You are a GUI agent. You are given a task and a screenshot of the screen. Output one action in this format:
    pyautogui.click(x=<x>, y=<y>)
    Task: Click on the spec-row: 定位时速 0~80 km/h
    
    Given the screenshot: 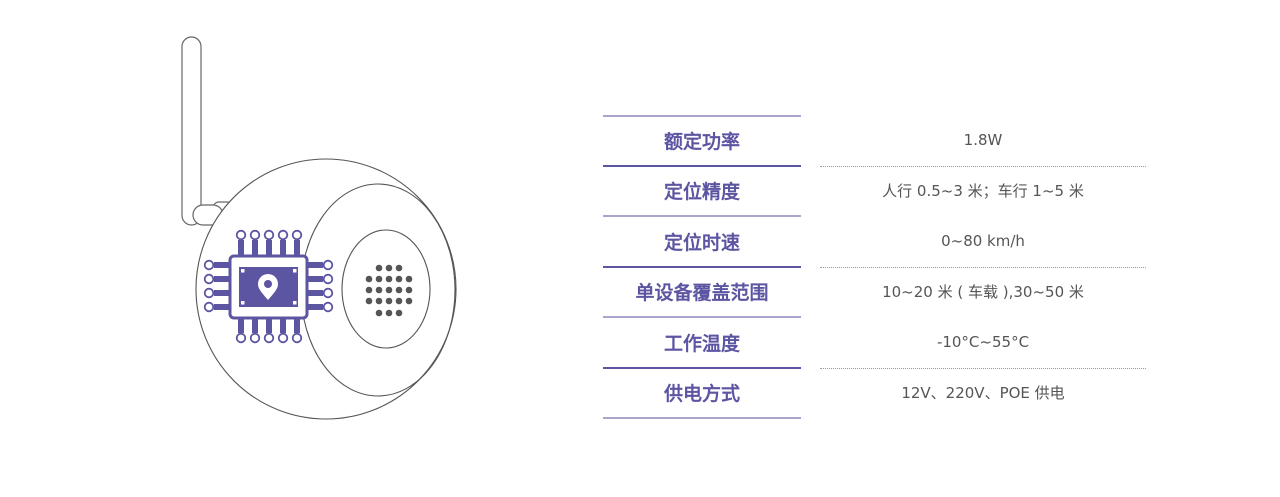 What is the action you would take?
    pyautogui.click(x=874, y=242)
    